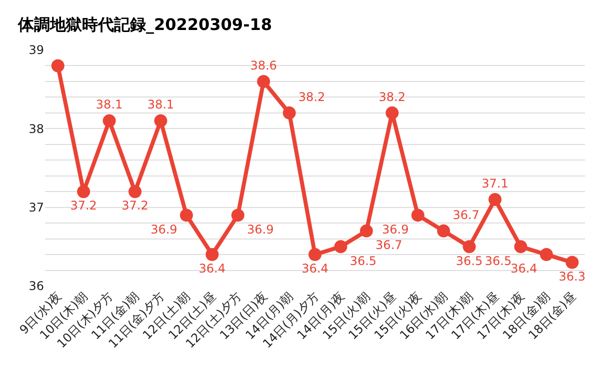 Image resolution: width=600 pixels, height=371 pixels. Describe the element at coordinates (263, 65) in the screenshot. I see `data-label: 38.6` at that location.